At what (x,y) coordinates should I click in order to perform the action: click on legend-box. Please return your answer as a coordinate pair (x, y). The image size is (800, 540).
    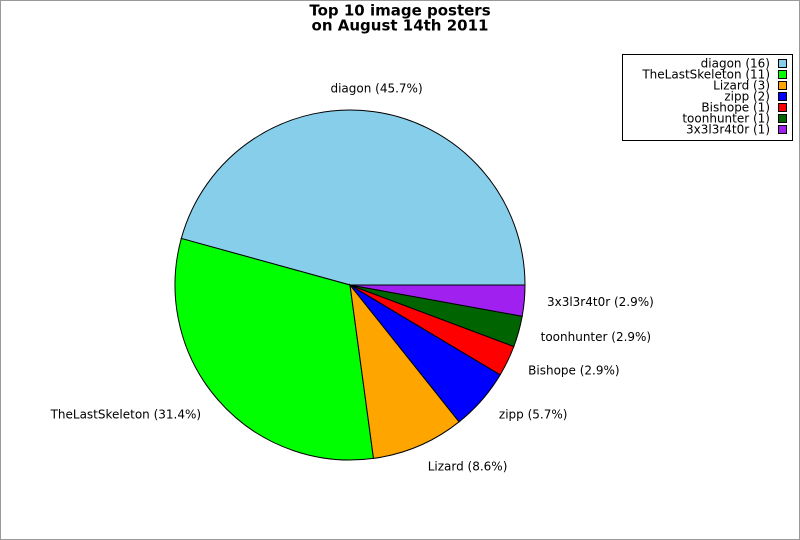
    Looking at the image, I should click on (707, 97).